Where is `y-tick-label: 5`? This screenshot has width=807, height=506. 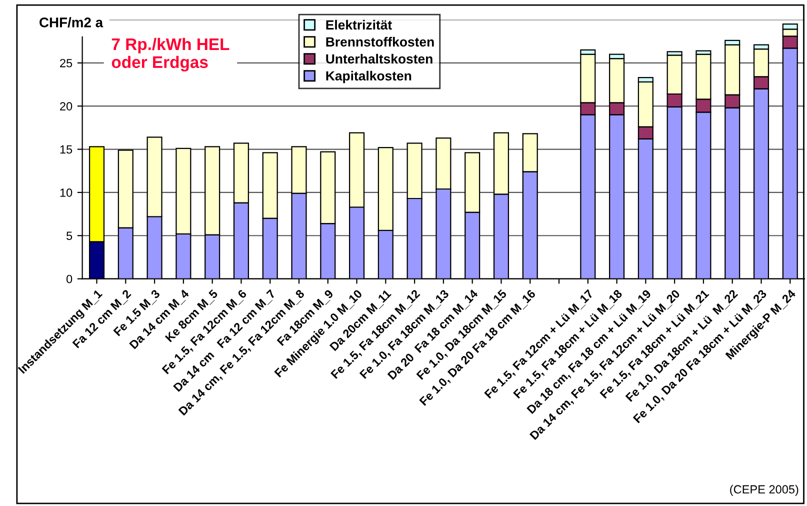
y-tick-label: 5 is located at coordinates (69, 236).